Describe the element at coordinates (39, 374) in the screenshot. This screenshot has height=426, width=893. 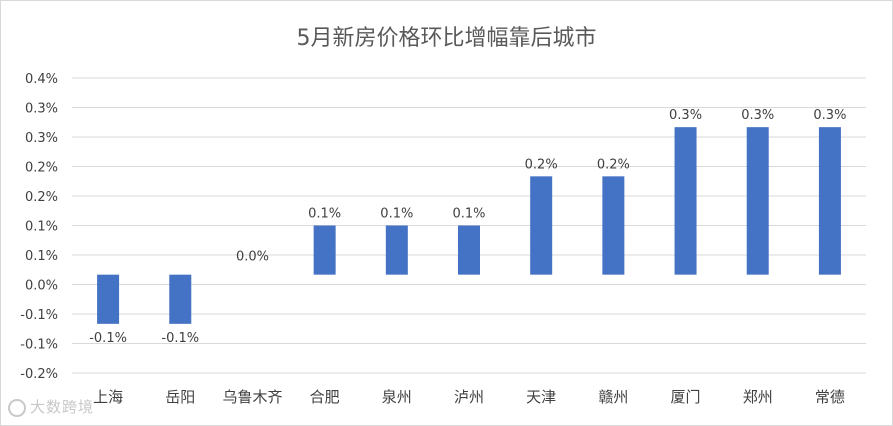
I see `y-tick-label: -0.2%` at that location.